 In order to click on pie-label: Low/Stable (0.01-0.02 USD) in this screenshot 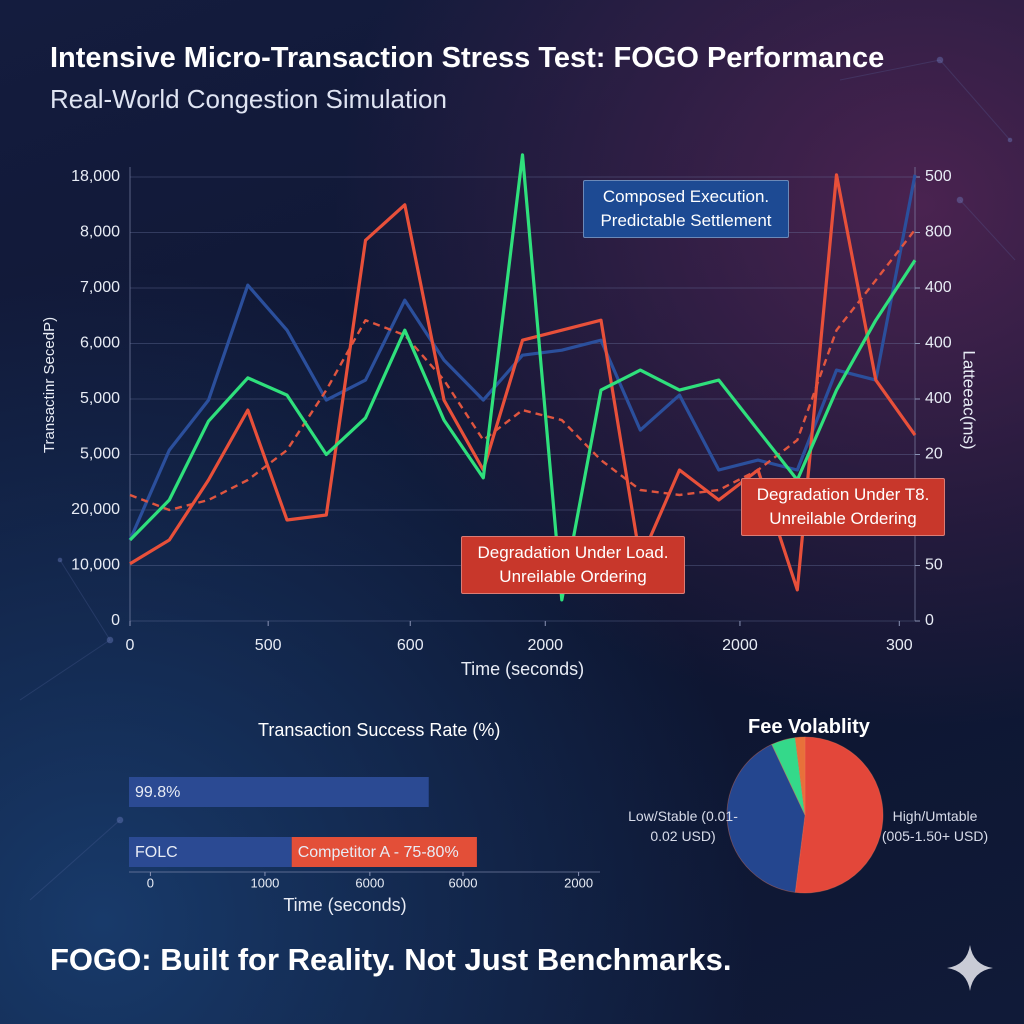, I will do `click(683, 826)`.